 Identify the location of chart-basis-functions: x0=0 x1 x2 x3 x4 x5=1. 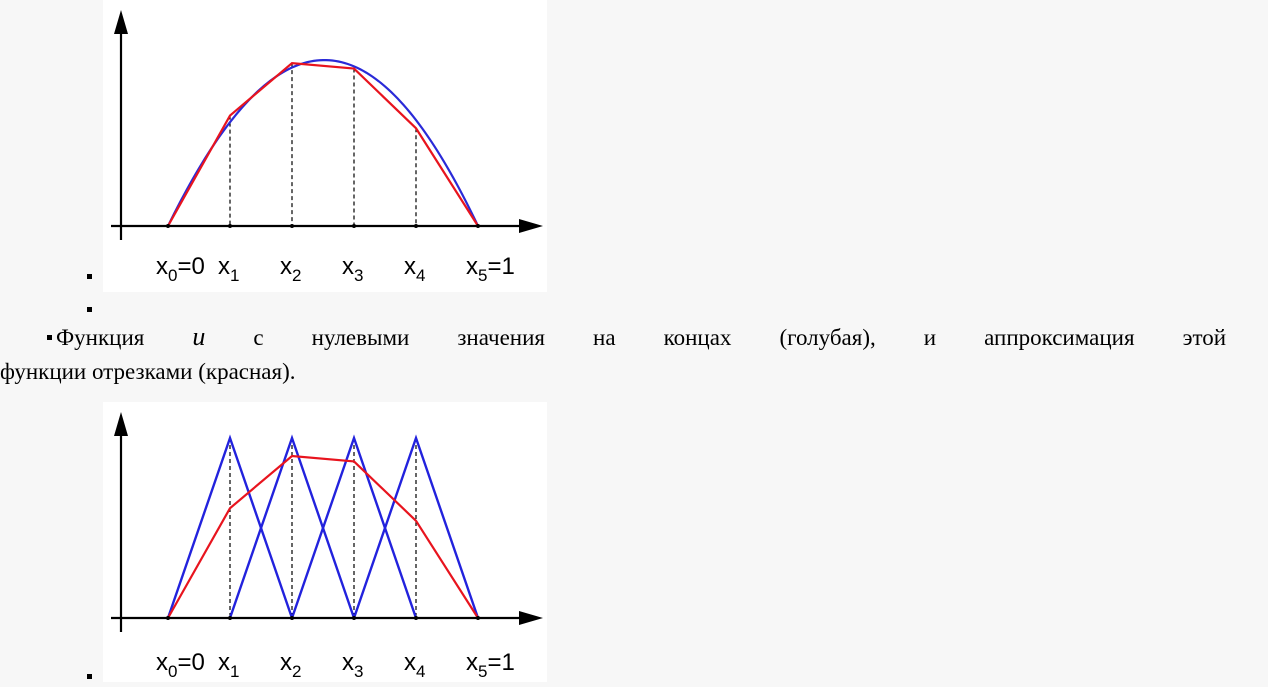
(327, 546).